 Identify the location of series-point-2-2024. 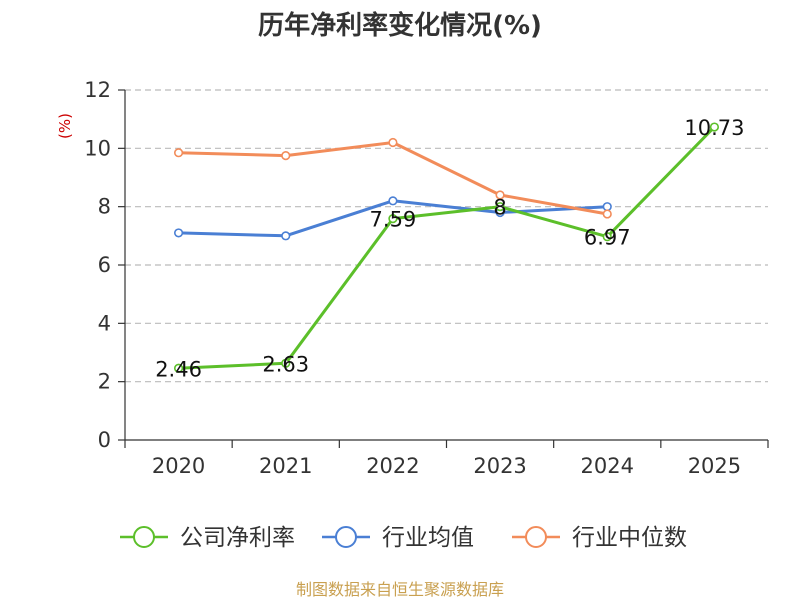
(607, 214).